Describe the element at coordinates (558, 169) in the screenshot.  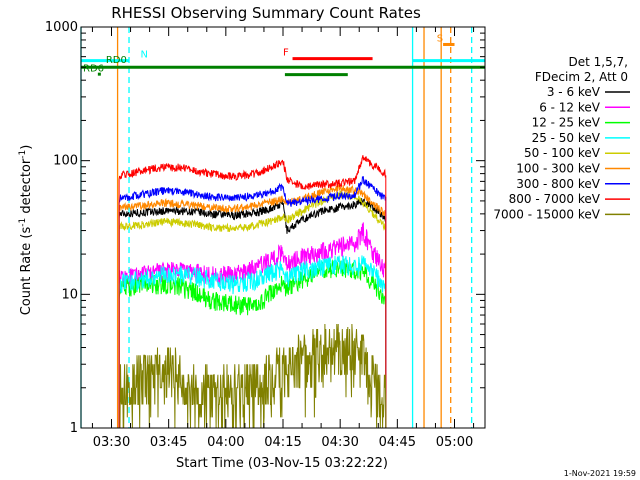
I see `legend-label-5: 100 - 300 keV` at that location.